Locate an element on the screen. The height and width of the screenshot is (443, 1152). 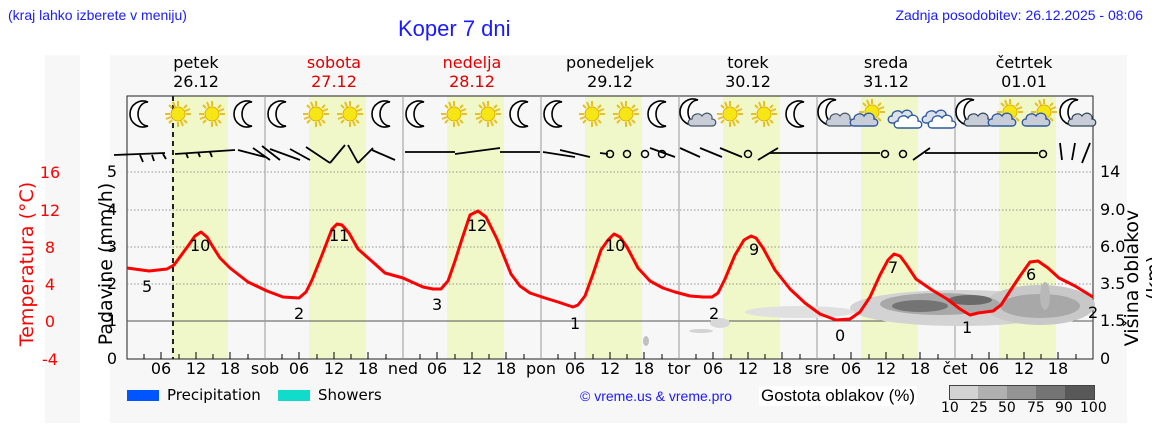
showers-legend-label: Showers is located at coordinates (350, 395).